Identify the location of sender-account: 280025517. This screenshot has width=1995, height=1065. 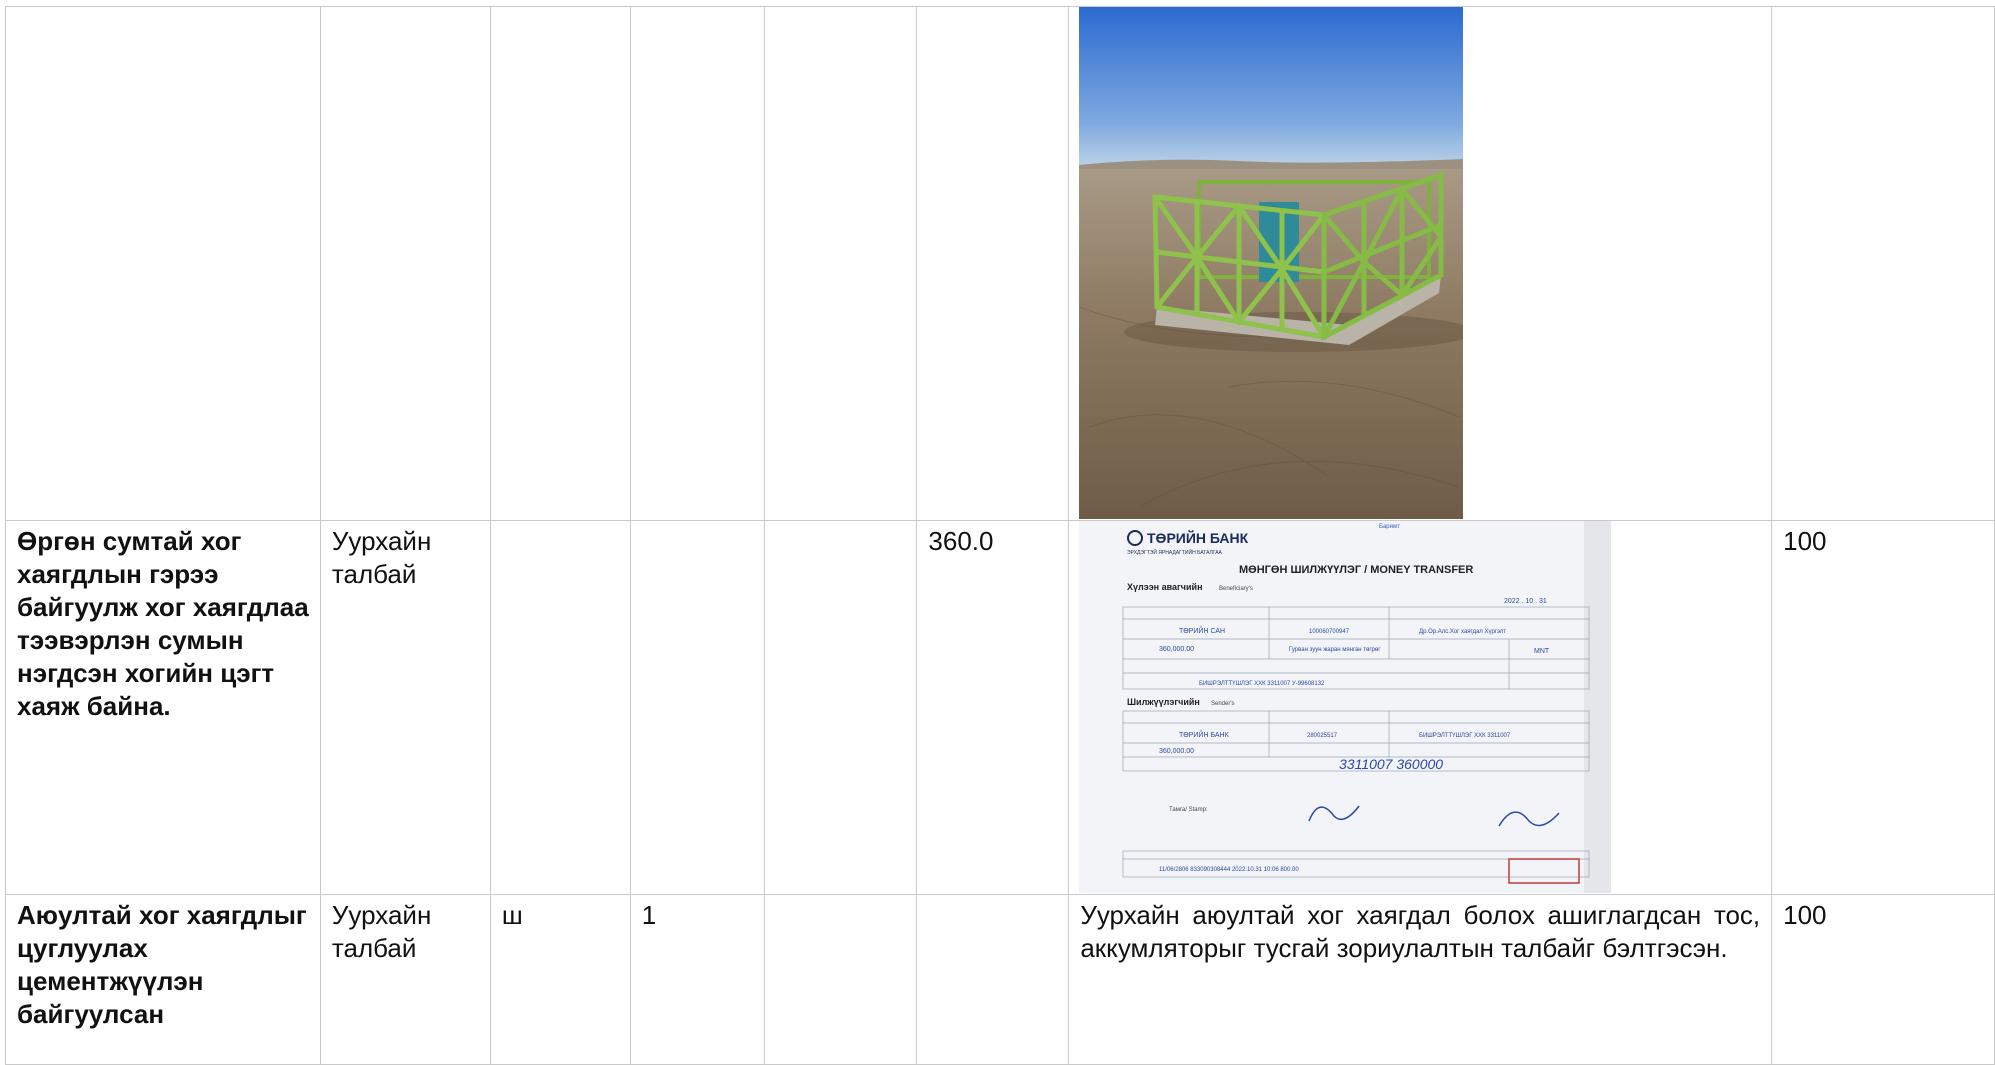
(1322, 736).